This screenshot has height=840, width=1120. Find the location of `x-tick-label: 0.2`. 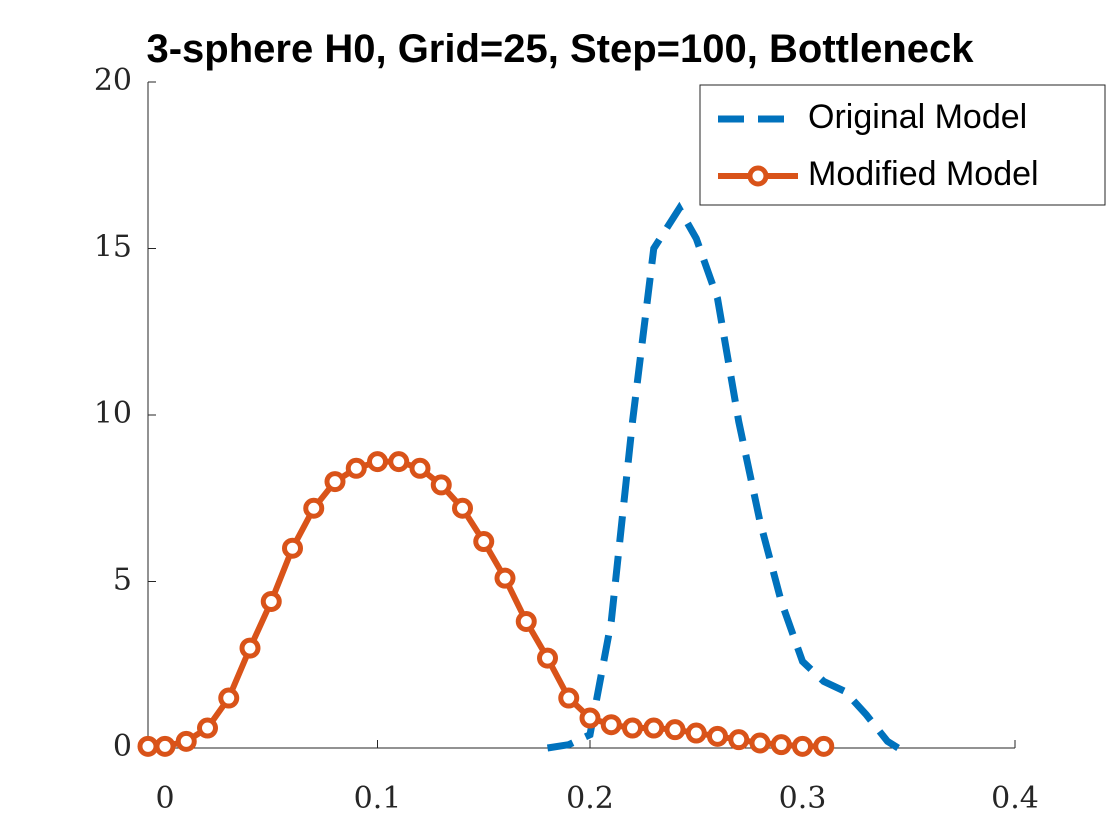

x-tick-label: 0.2 is located at coordinates (590, 798).